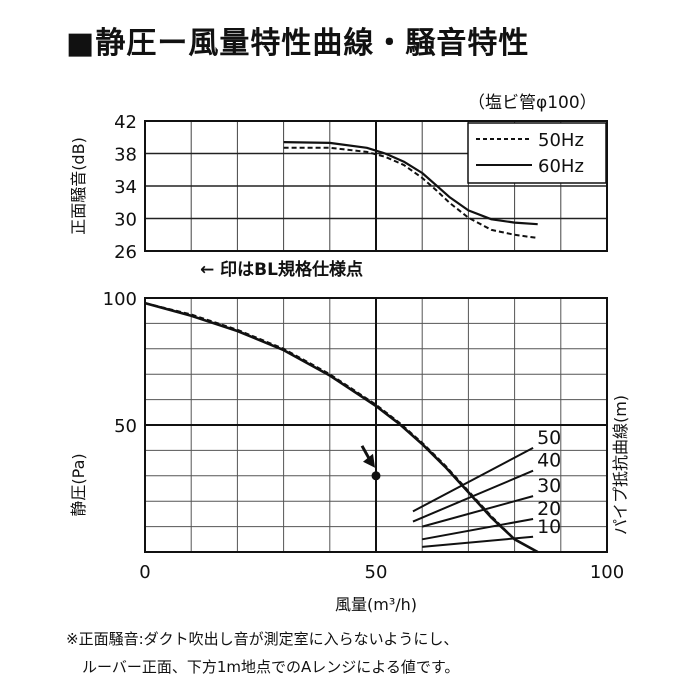  I want to click on noise-y-tick-label: 34, so click(125, 187).